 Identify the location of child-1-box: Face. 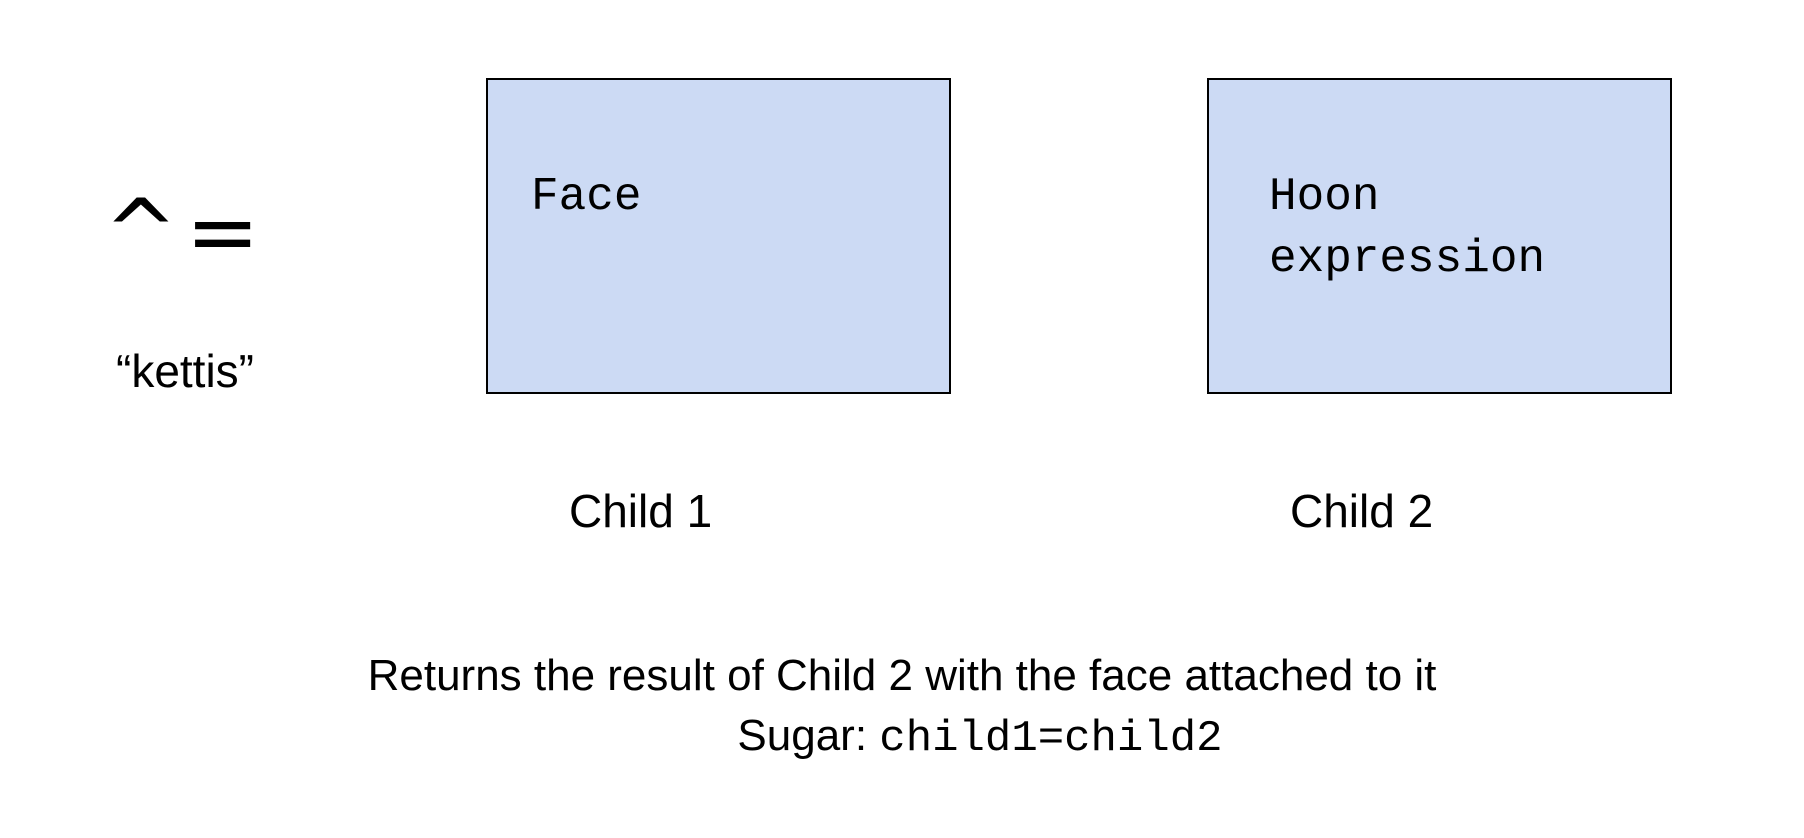
(718, 236).